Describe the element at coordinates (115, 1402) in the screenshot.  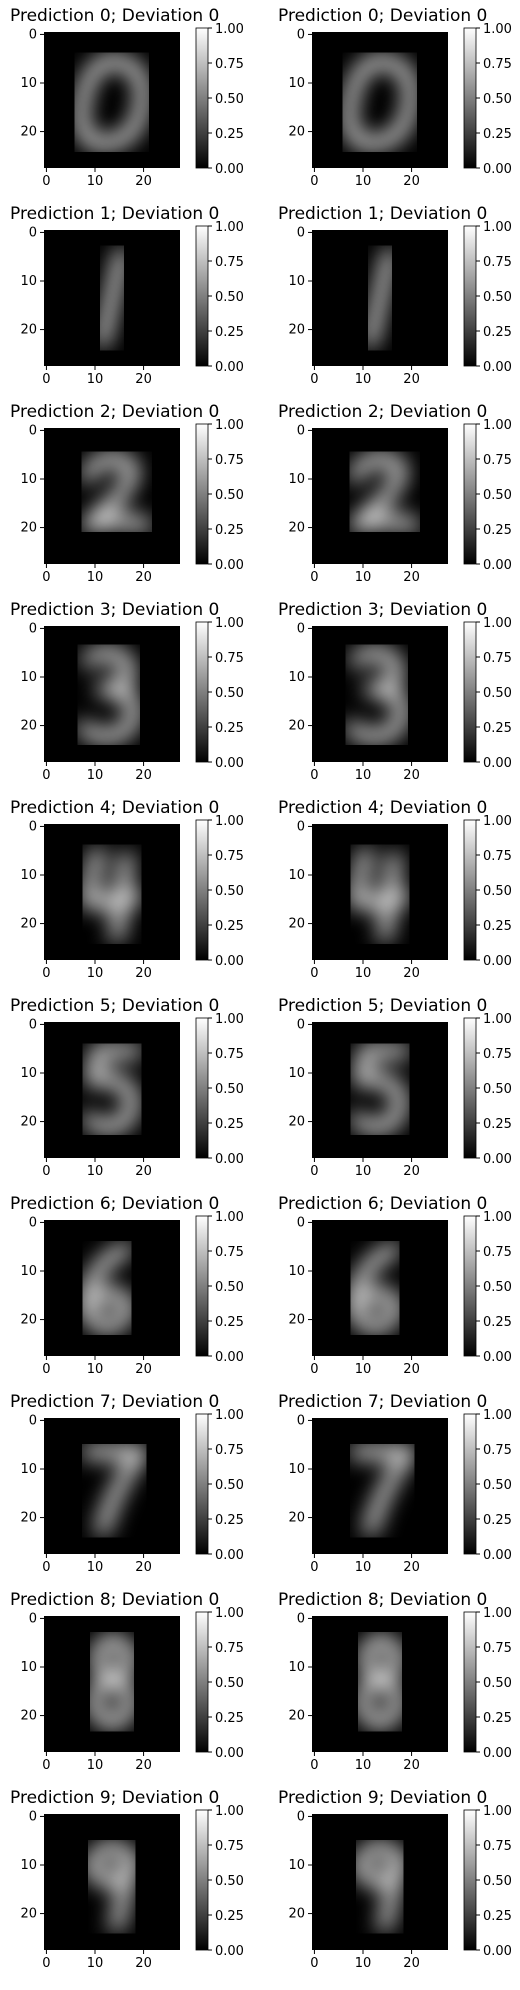
I see `panel-title: Prediction 7; Deviation 0` at that location.